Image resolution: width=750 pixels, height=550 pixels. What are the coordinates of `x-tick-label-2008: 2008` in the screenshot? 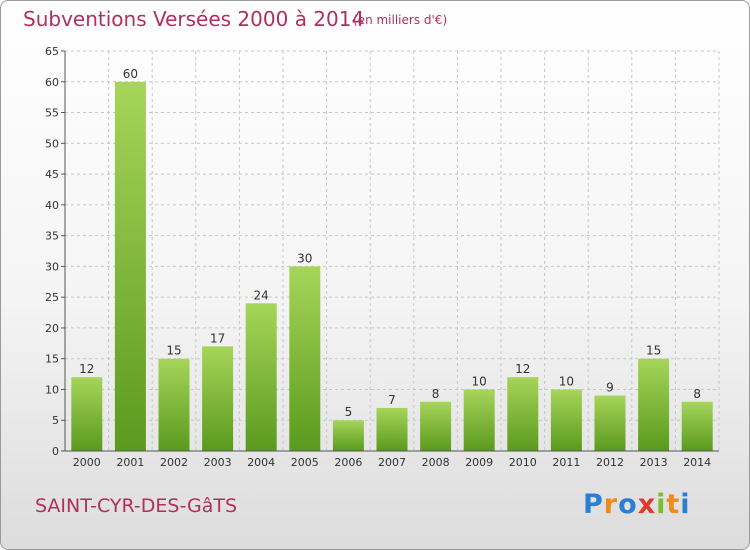 It's located at (436, 462).